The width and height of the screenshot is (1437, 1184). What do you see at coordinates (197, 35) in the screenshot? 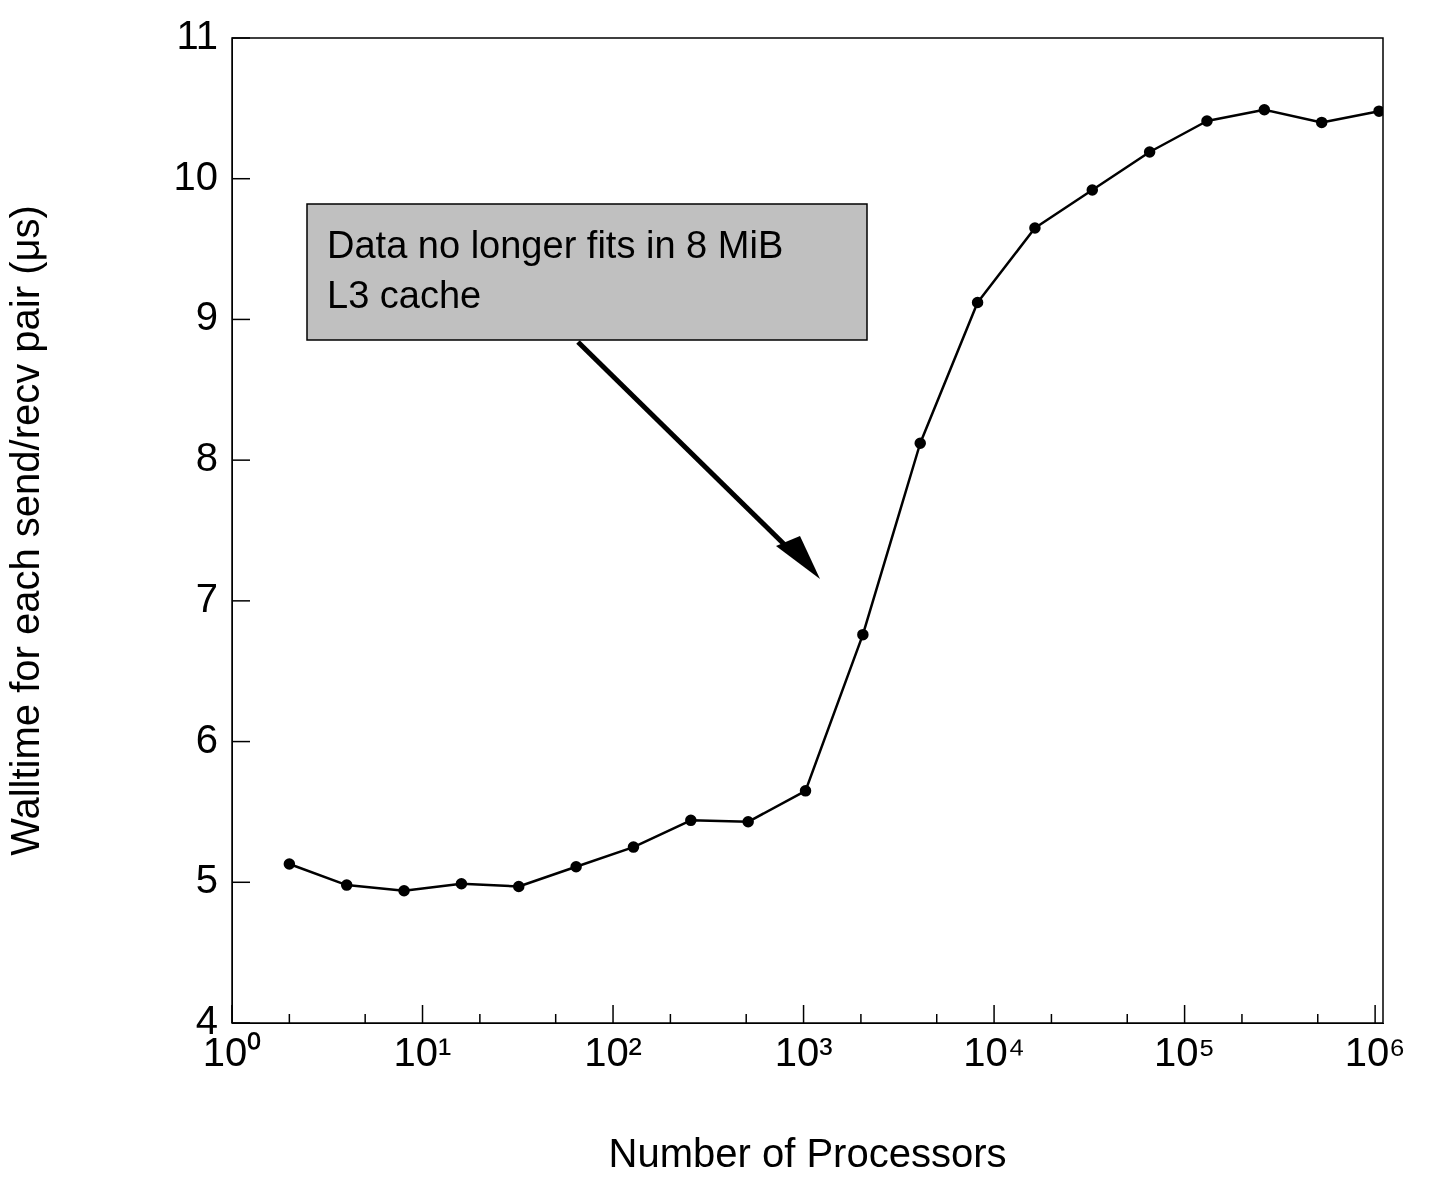
I see `y-tick-label: 11` at bounding box center [197, 35].